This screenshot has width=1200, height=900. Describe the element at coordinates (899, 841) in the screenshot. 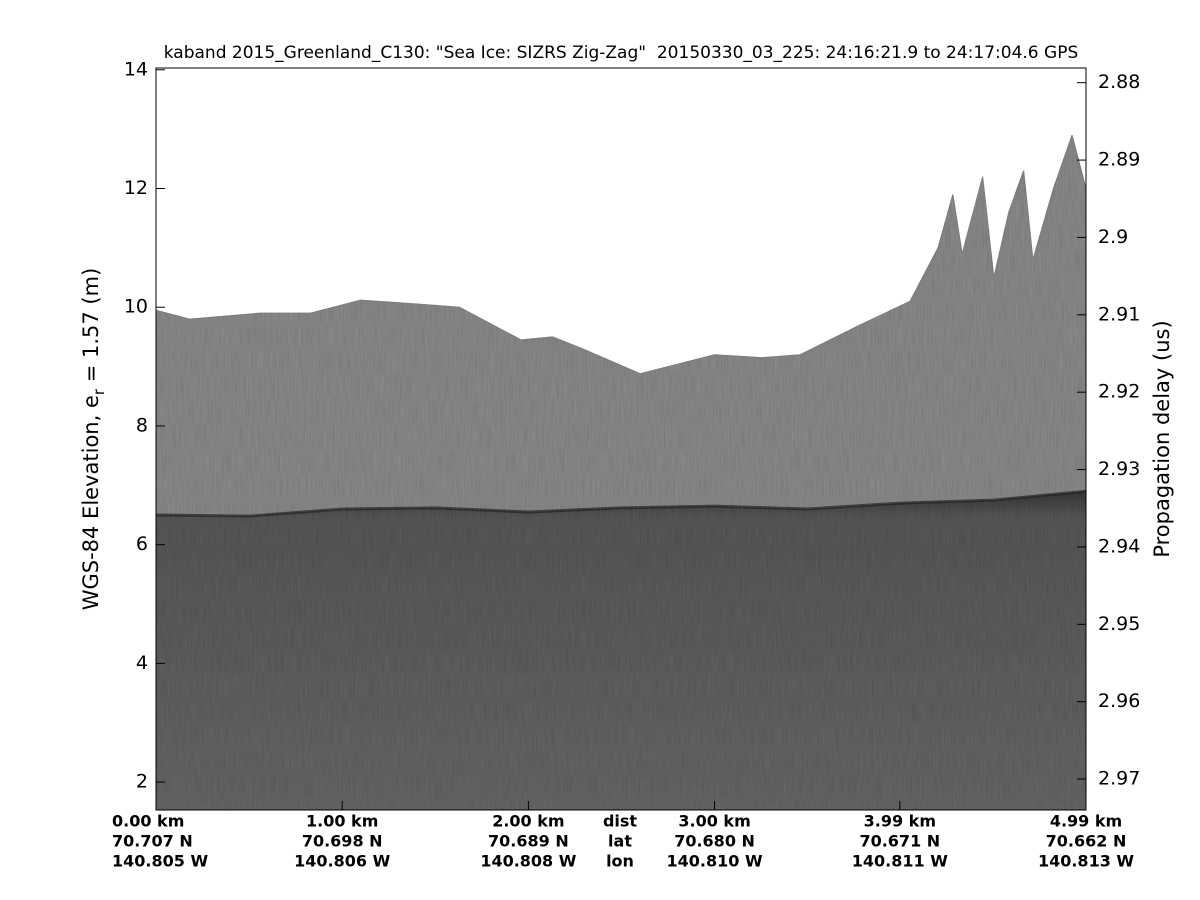

I see `lat-label: 70.671 N` at that location.